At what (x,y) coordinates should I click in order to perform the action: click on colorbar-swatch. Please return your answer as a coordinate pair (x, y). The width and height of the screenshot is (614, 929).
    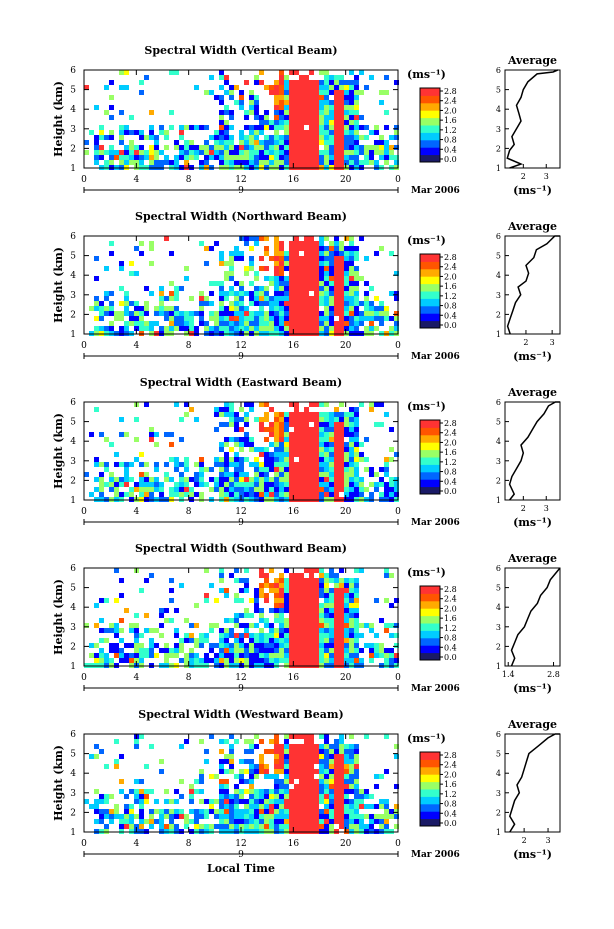
    Looking at the image, I should click on (430, 461).